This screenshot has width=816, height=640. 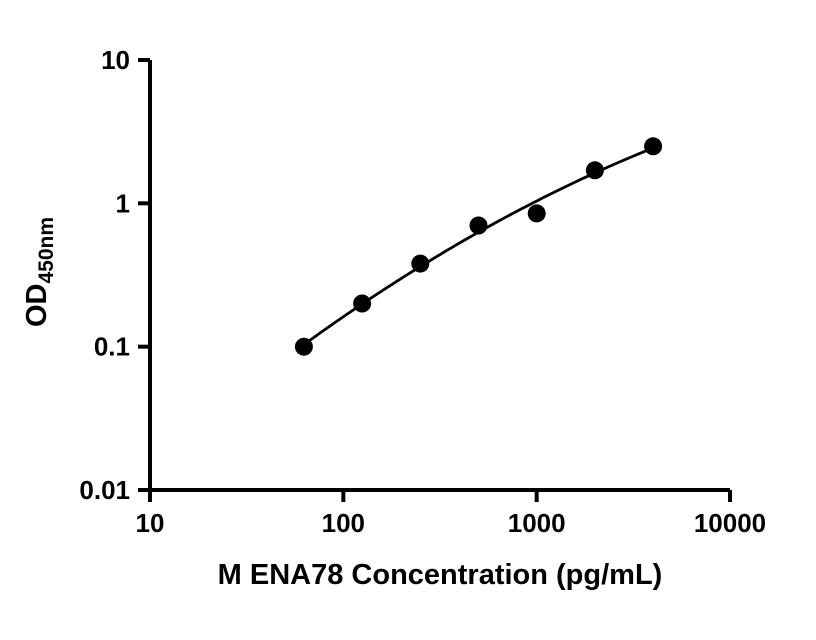 I want to click on fit-curve, so click(x=478, y=246).